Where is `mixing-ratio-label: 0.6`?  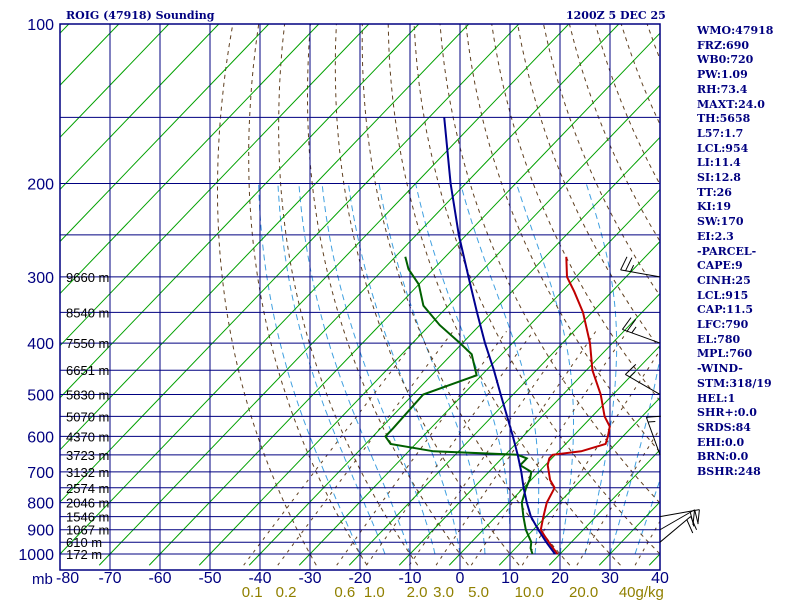
mixing-ratio-label: 0.6 is located at coordinates (344, 592).